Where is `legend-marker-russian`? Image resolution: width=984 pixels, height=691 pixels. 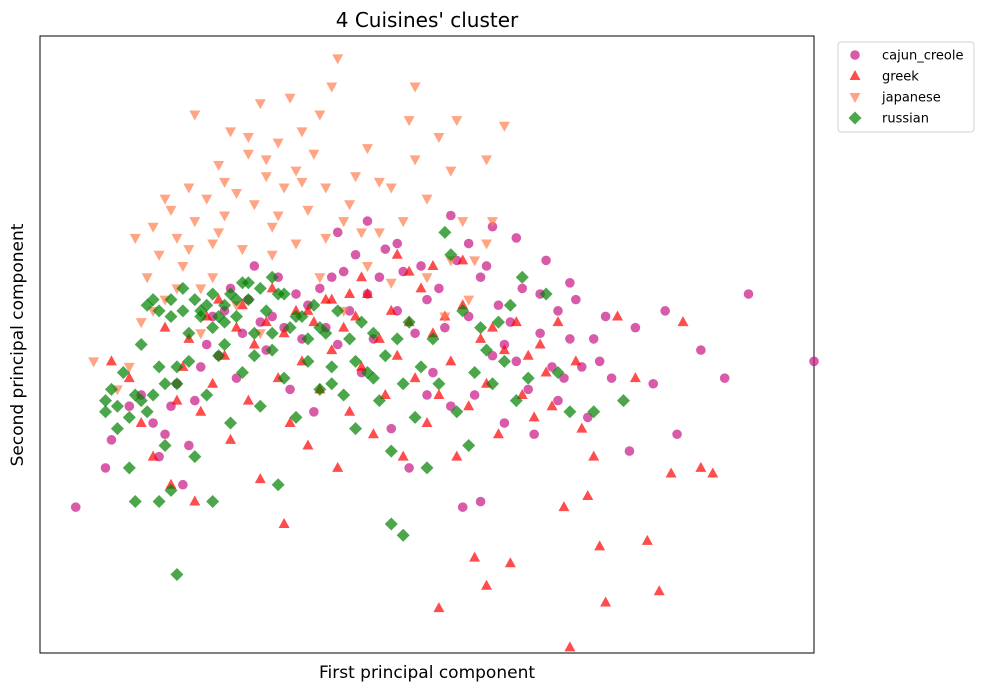
legend-marker-russian is located at coordinates (855, 118).